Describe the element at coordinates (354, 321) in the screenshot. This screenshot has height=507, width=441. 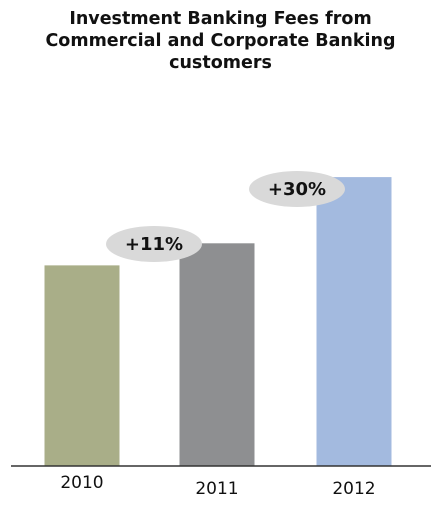
I see `bar-2012` at that location.